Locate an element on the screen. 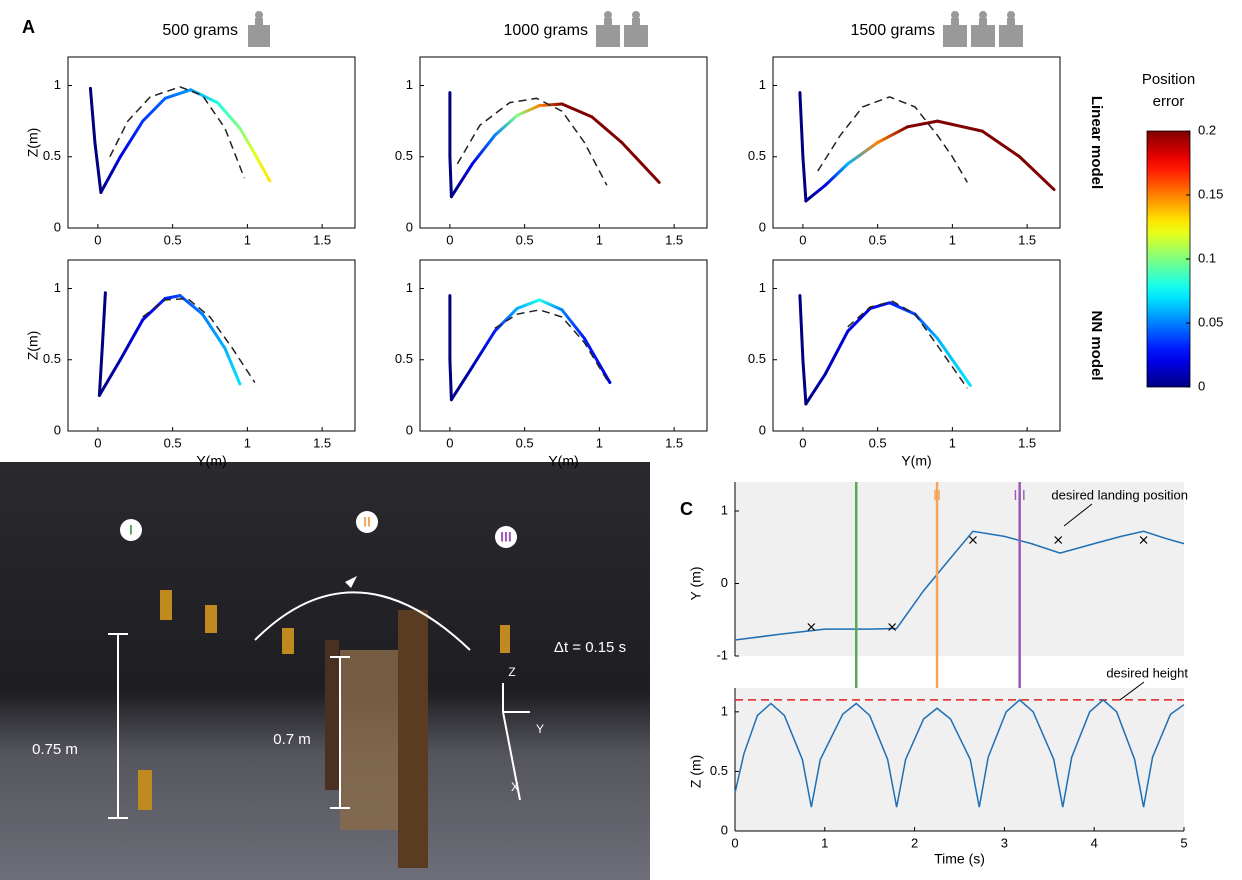  event-label: II is located at coordinates (937, 495).